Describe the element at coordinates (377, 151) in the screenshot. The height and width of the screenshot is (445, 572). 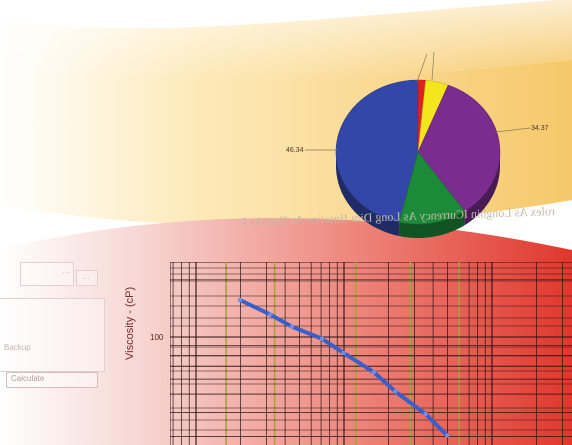
I see `pie-slice-blue` at that location.